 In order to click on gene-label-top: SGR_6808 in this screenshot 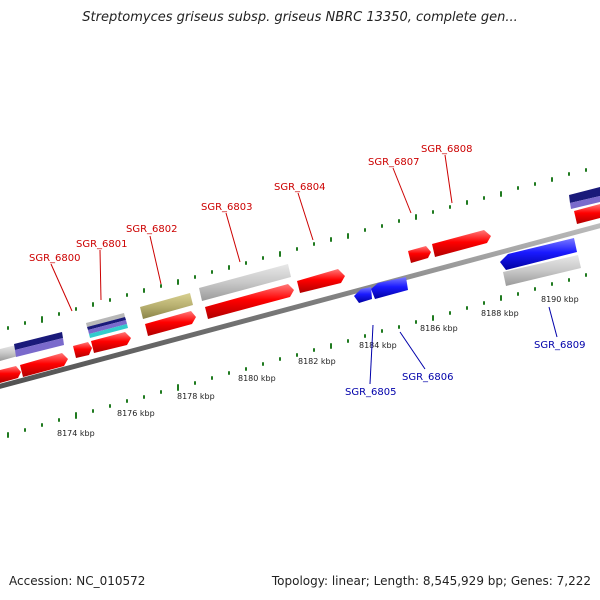, I will do `click(447, 149)`.